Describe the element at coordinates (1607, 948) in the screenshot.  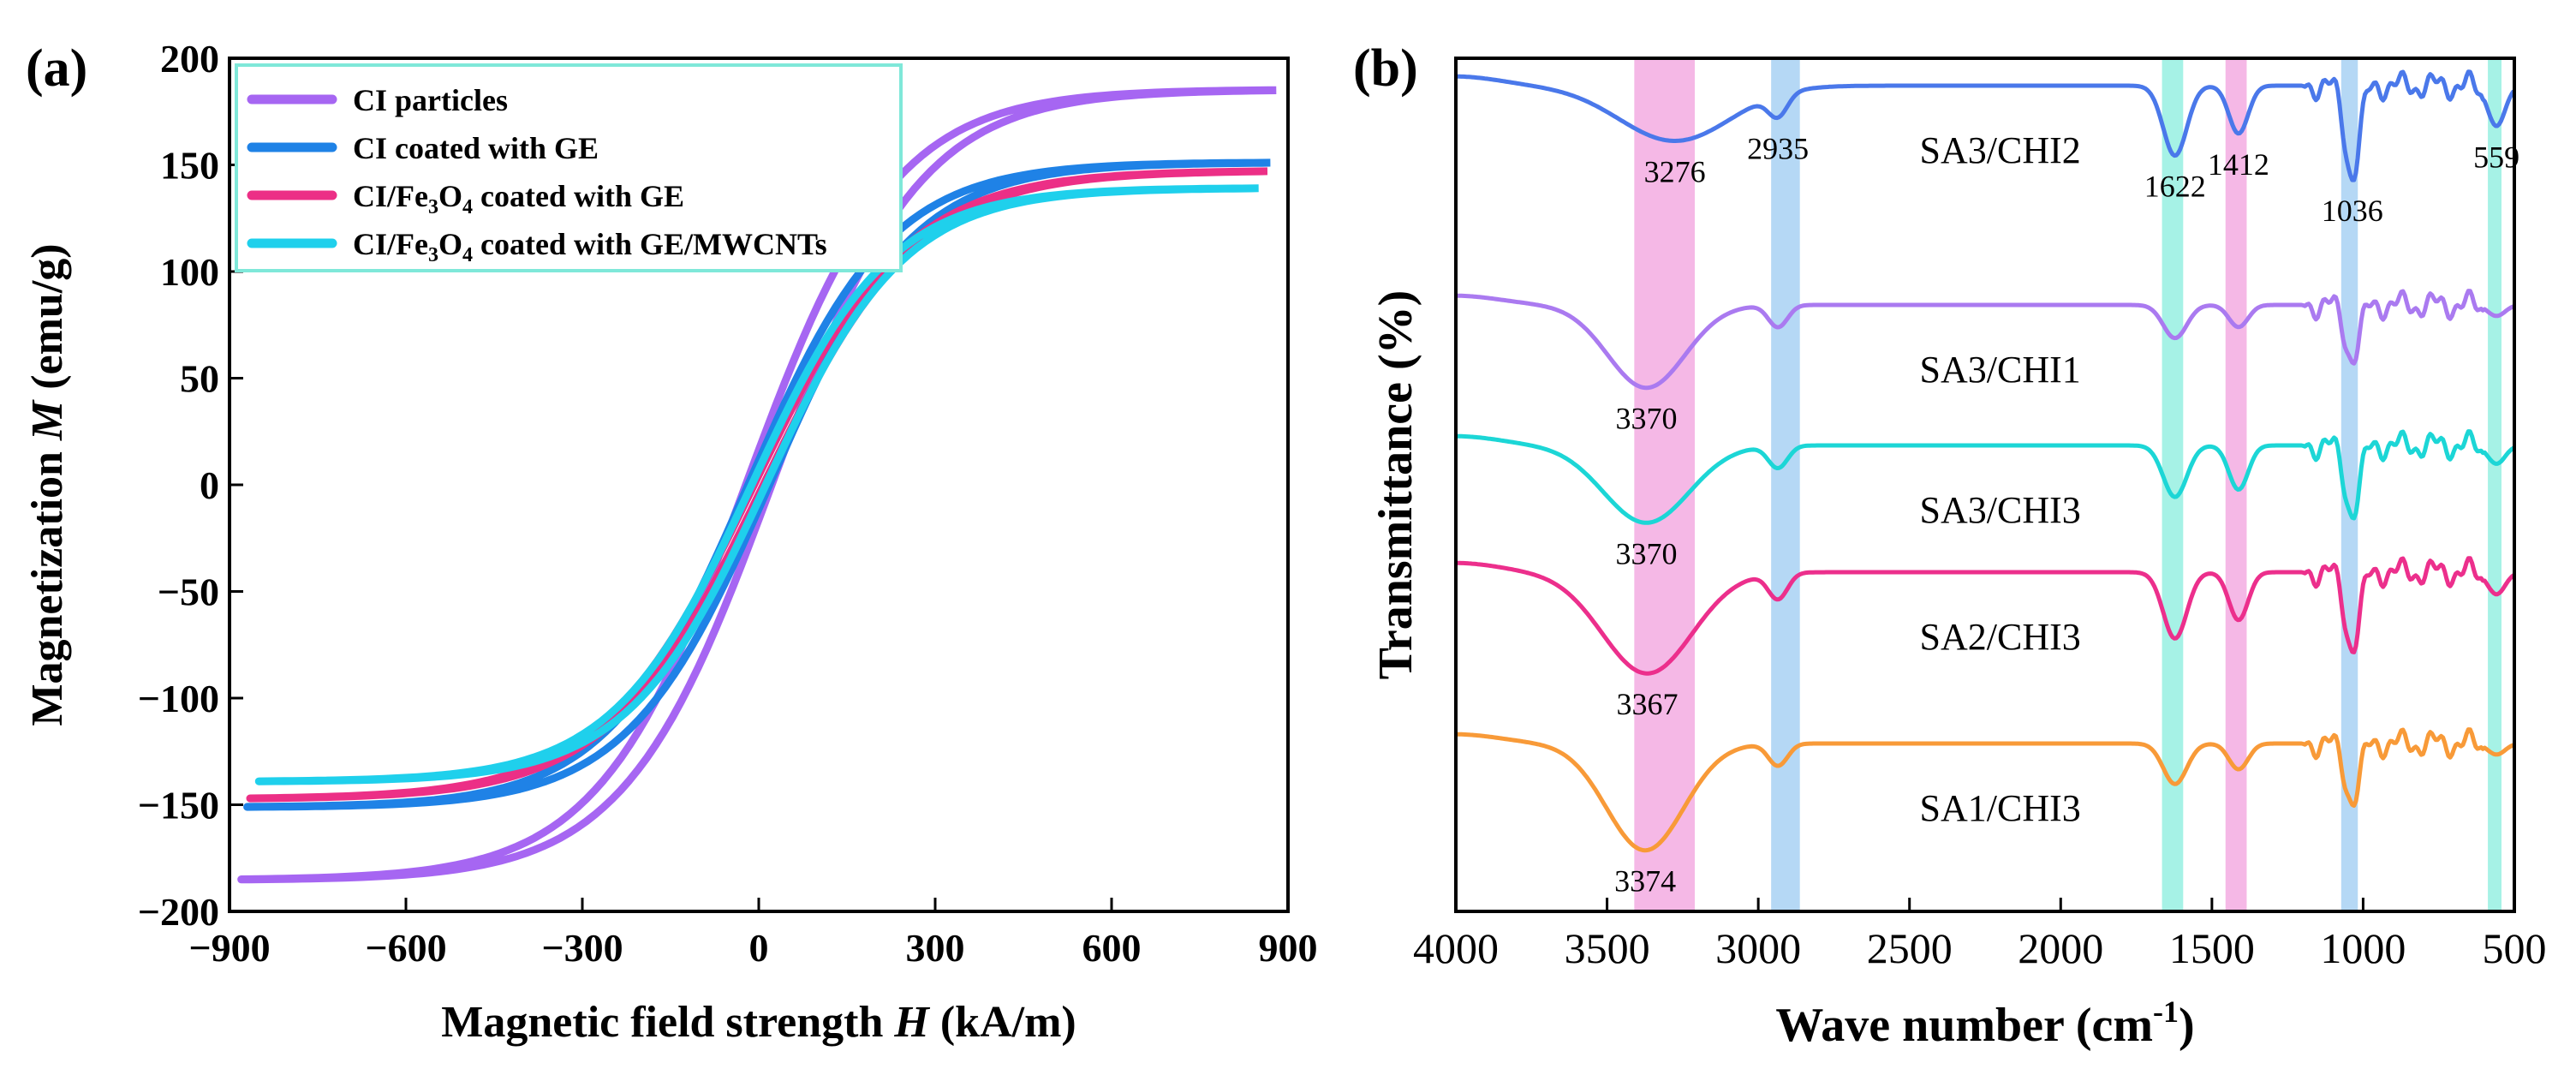
I see `panel-b-x-tick-label: 3500` at that location.